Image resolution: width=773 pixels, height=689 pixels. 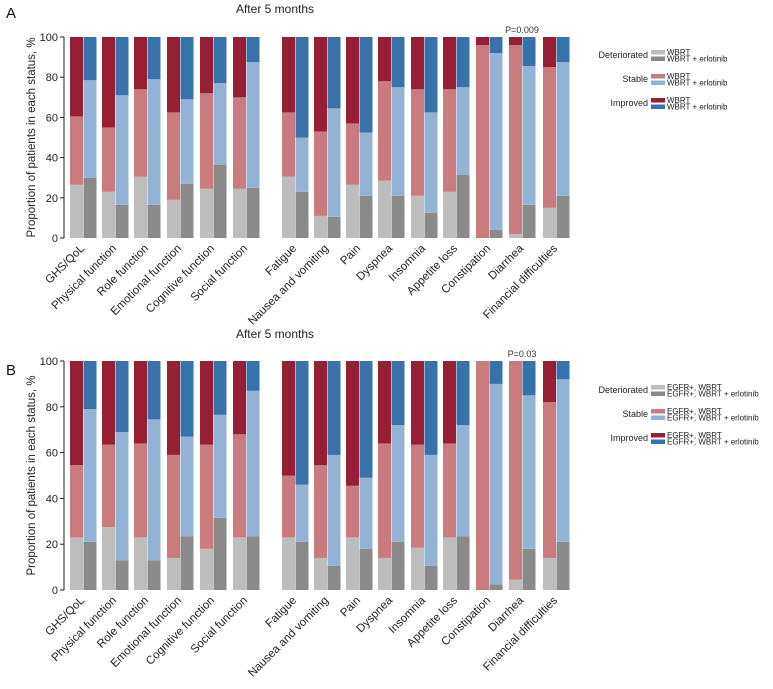 I want to click on bar-emotional-function-wbrt-improved, so click(x=173, y=75).